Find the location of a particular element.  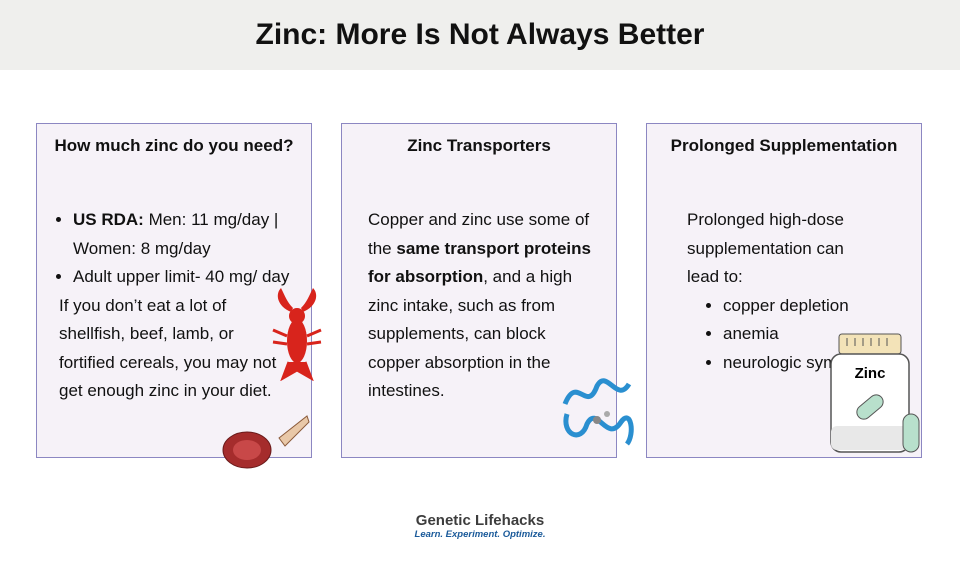

text-run: same transport proteins for absorption is located at coordinates (479, 262).